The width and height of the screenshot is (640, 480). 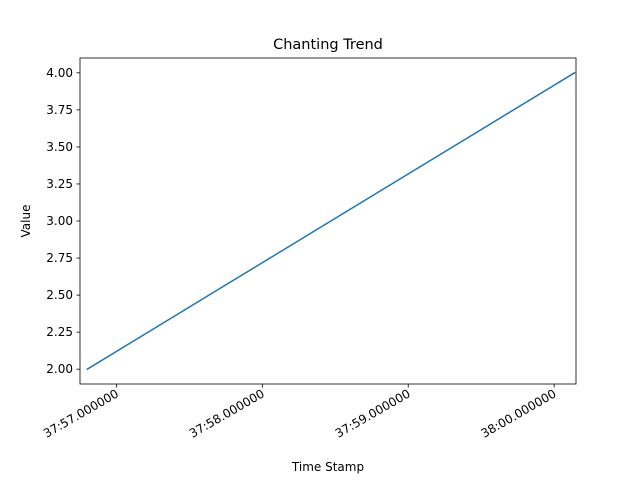 What do you see at coordinates (59, 73) in the screenshot?
I see `y-tick-label: 4.00` at bounding box center [59, 73].